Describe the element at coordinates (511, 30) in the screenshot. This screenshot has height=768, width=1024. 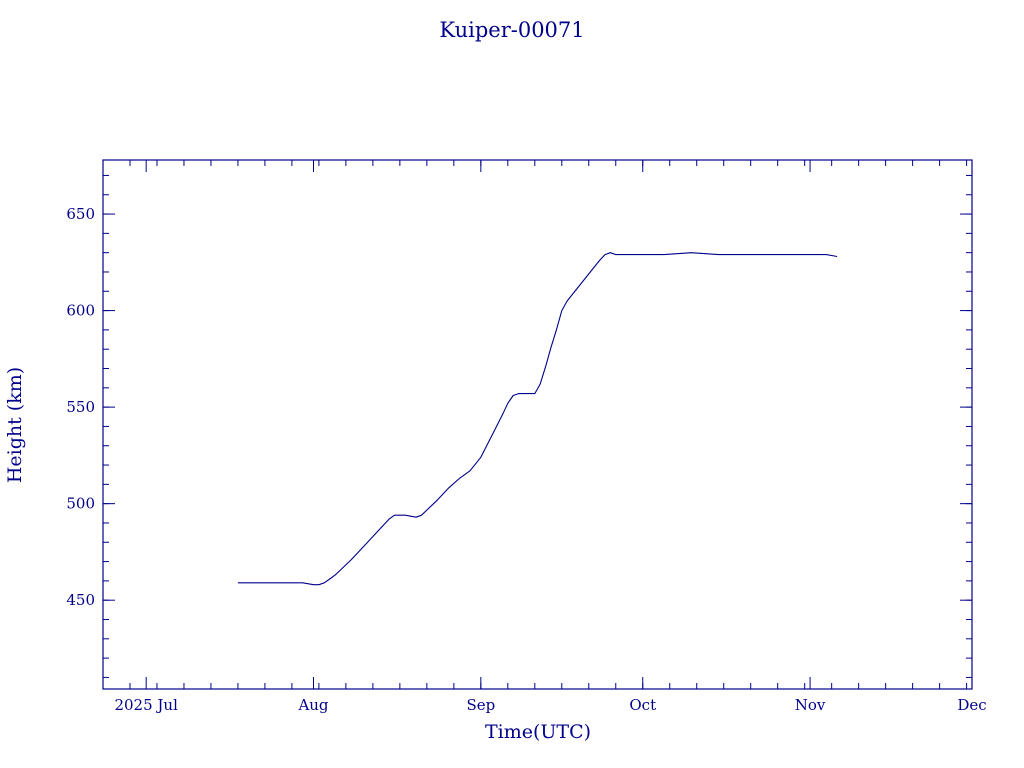
I see `chart-title: Kuiper-00071` at that location.